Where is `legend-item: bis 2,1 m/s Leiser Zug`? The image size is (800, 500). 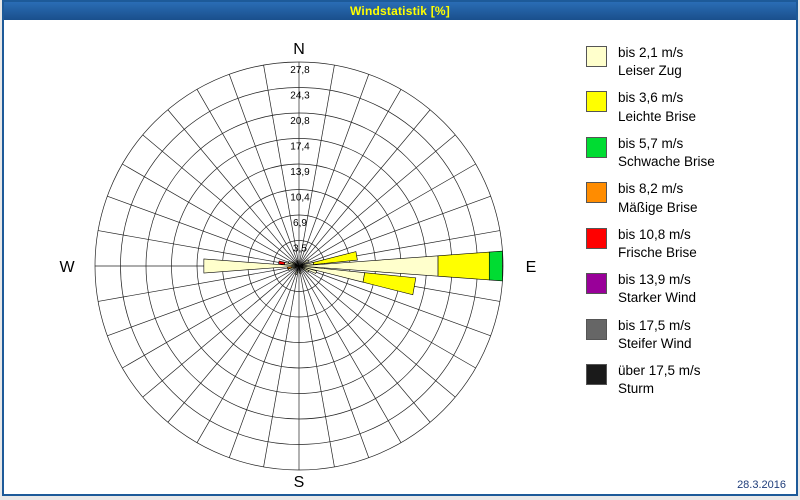 legend-item: bis 2,1 m/s Leiser Zug is located at coordinates (688, 62).